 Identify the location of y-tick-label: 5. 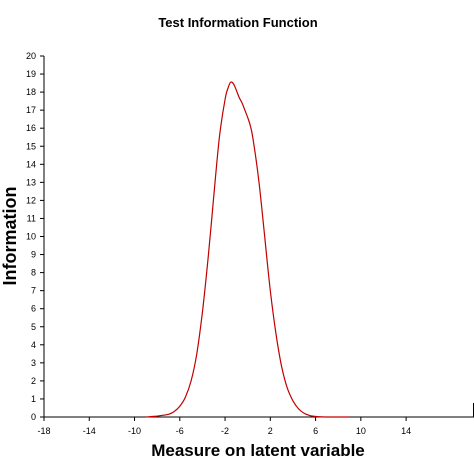
(33, 327).